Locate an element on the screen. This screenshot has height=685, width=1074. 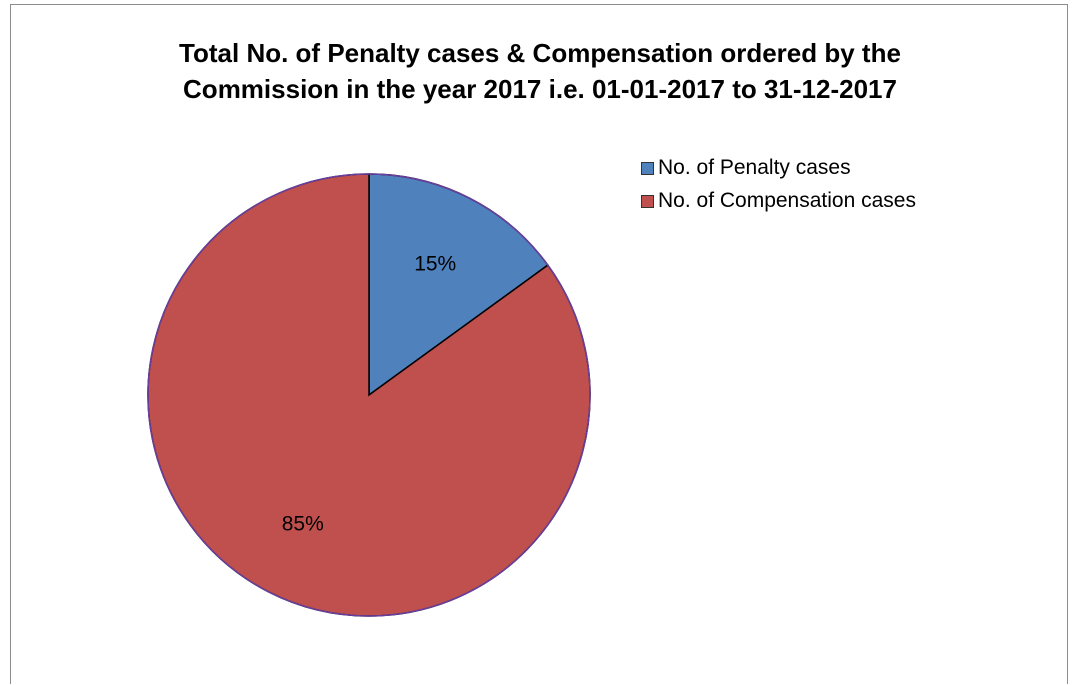
legend-swatch-penalty is located at coordinates (647, 168).